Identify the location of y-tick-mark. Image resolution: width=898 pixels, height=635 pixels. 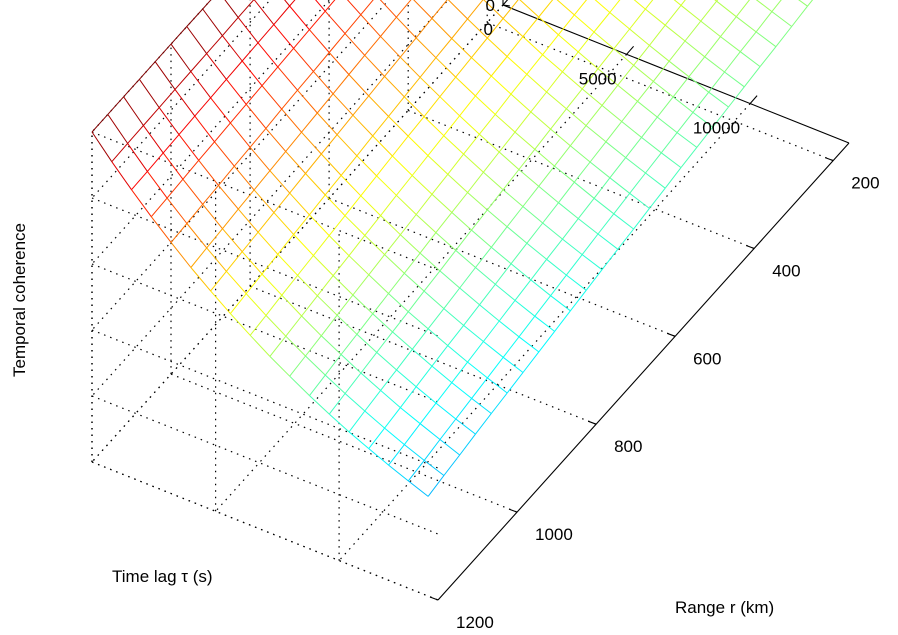
(671, 334).